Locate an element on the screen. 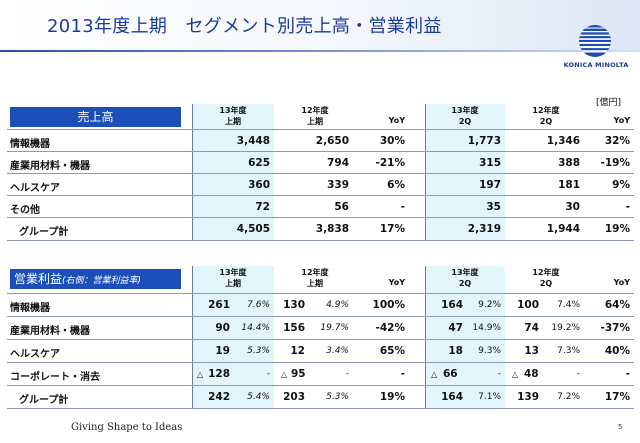  table-row-total: グループ計 4,505 3,838 17% 2,319 1,944 19% is located at coordinates (320, 229).